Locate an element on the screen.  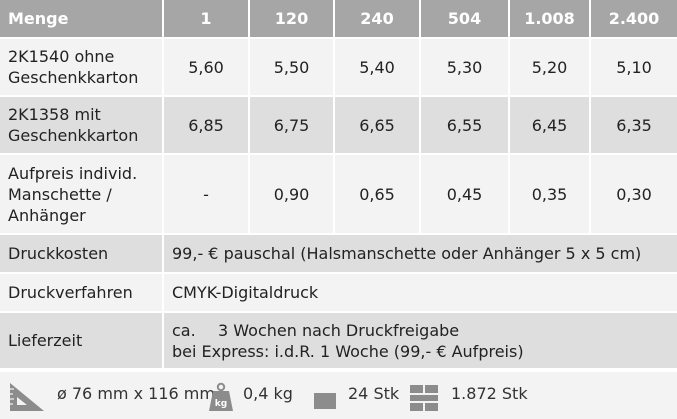
lieferzeit-standard: 3 Wochen nach Druckfreigabe is located at coordinates (339, 330).